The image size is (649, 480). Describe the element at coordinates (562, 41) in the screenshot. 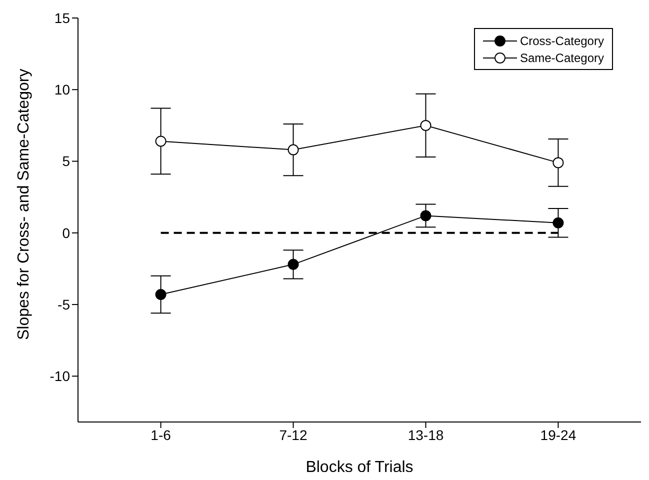

I see `legend-label: Cross-Category` at that location.